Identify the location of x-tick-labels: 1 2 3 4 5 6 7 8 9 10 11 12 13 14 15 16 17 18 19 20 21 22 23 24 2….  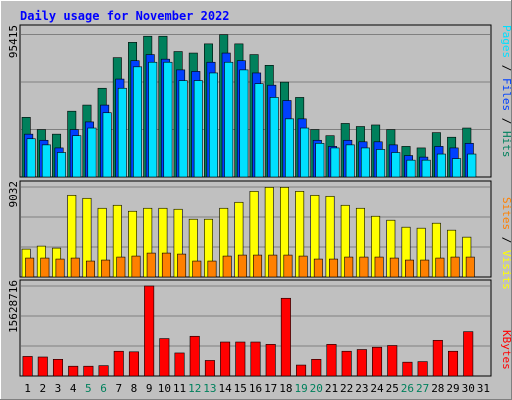
(257, 388).